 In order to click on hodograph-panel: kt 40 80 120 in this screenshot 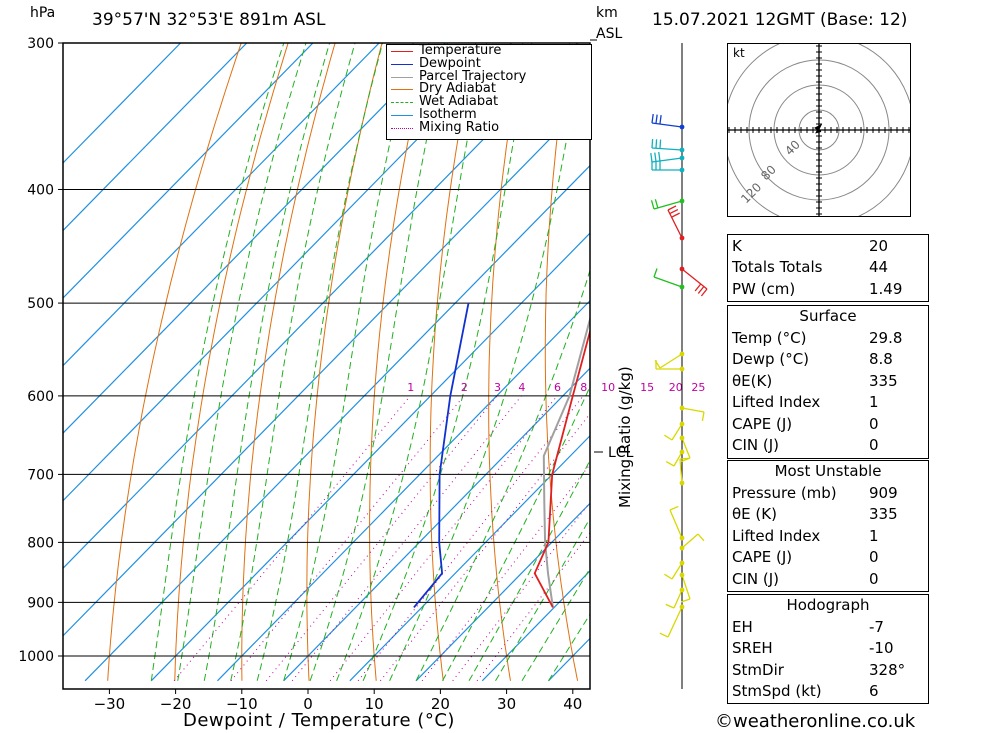, I will do `click(819, 130)`.